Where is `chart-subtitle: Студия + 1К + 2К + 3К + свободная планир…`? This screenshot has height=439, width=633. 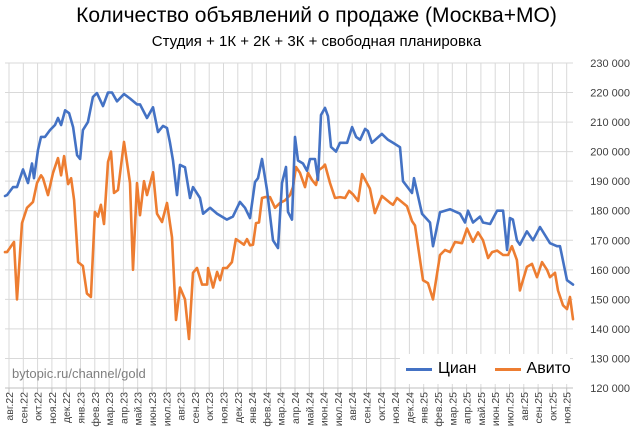 chart-subtitle: Студия + 1К + 2К + 3К + свободная планир… is located at coordinates (316, 41).